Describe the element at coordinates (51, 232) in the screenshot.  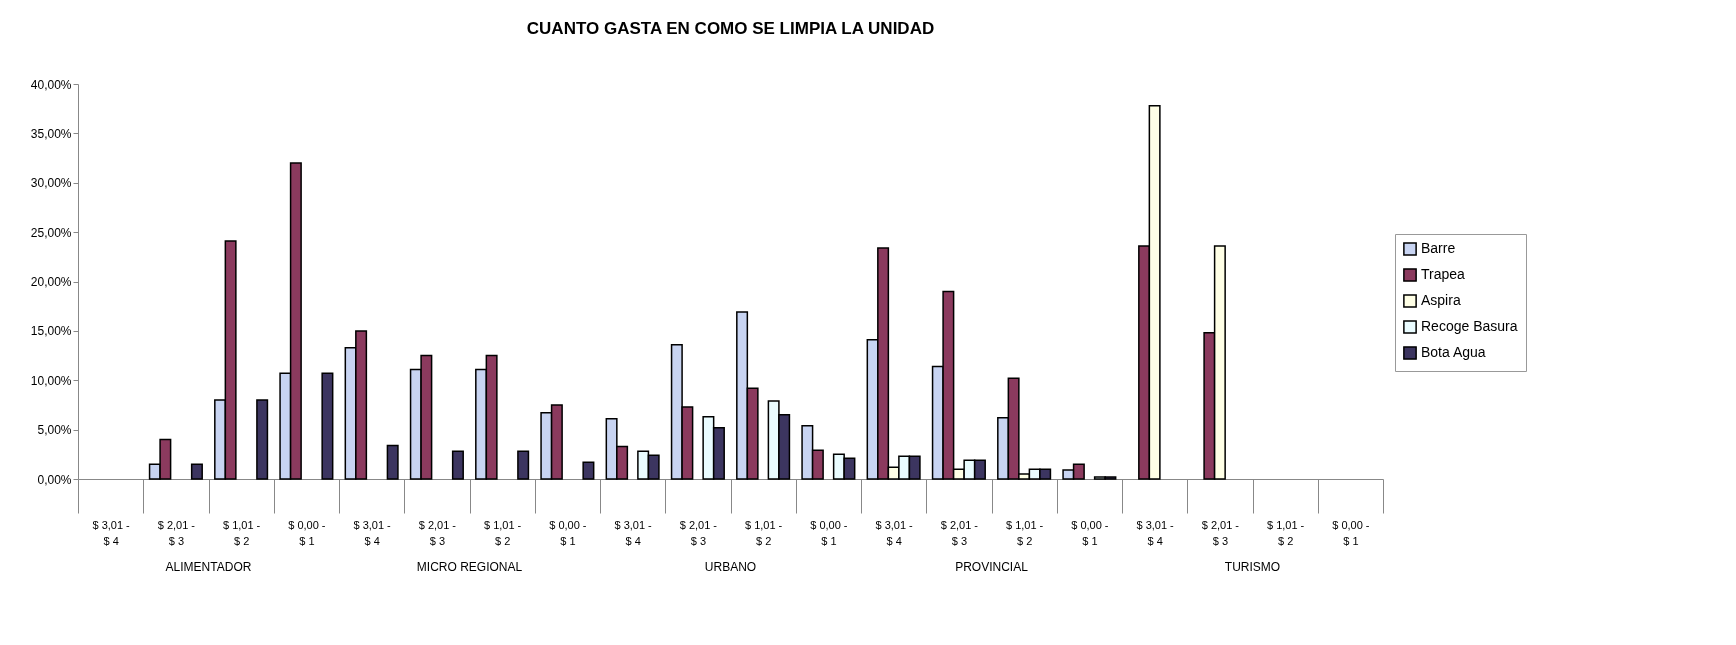
I see `y-tick-label: 25,00%` at that location.